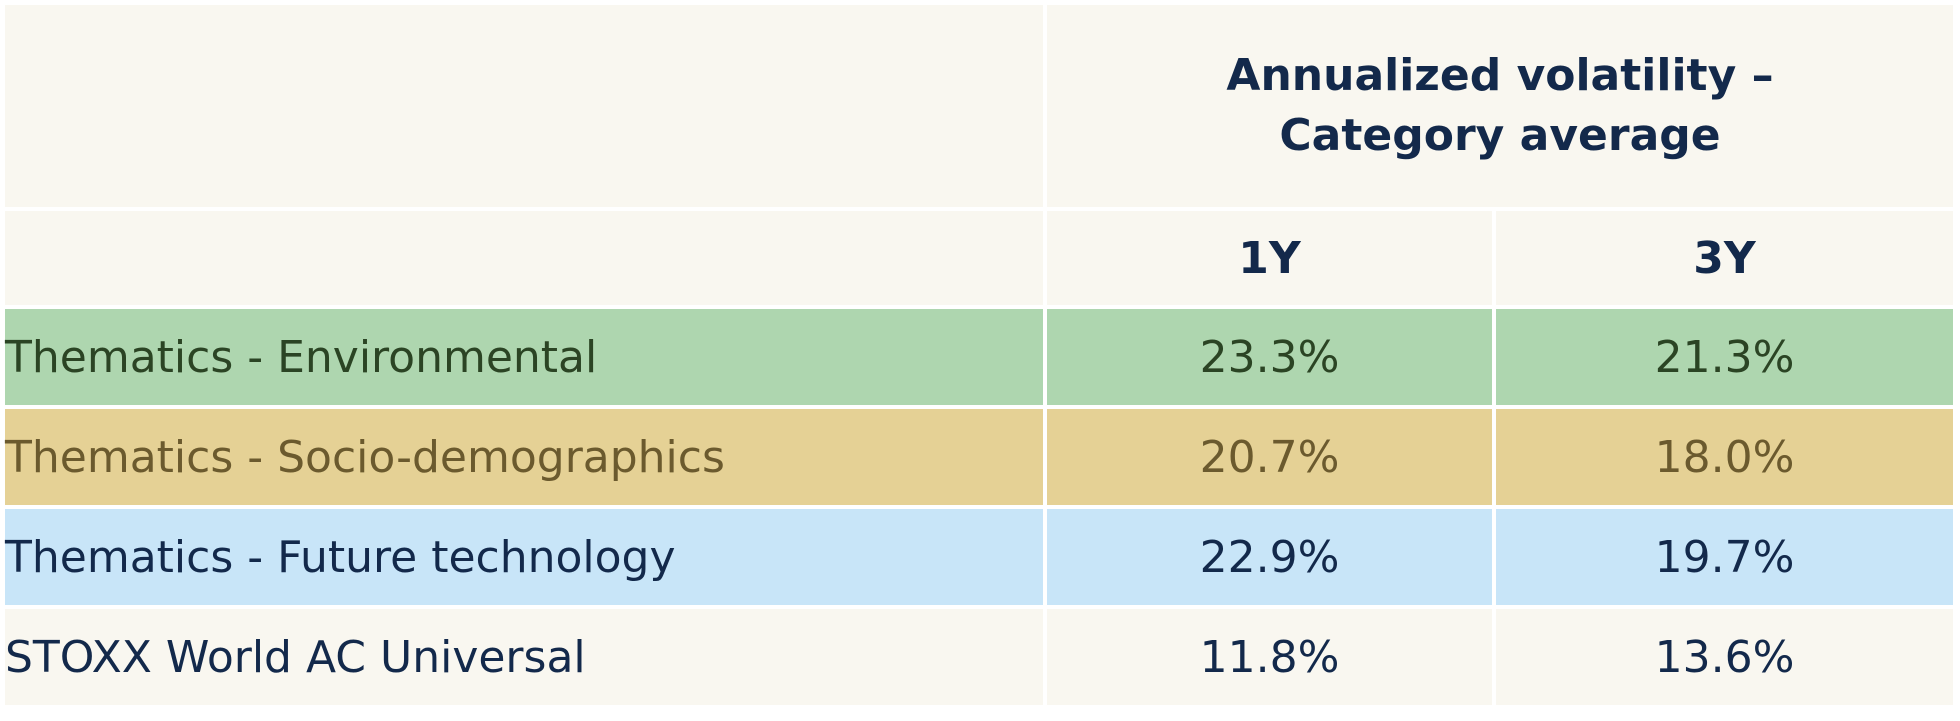 The width and height of the screenshot is (1960, 721). I want to click on table-row: STOXX World AC Universal 11.8% 13.6%, so click(979, 657).